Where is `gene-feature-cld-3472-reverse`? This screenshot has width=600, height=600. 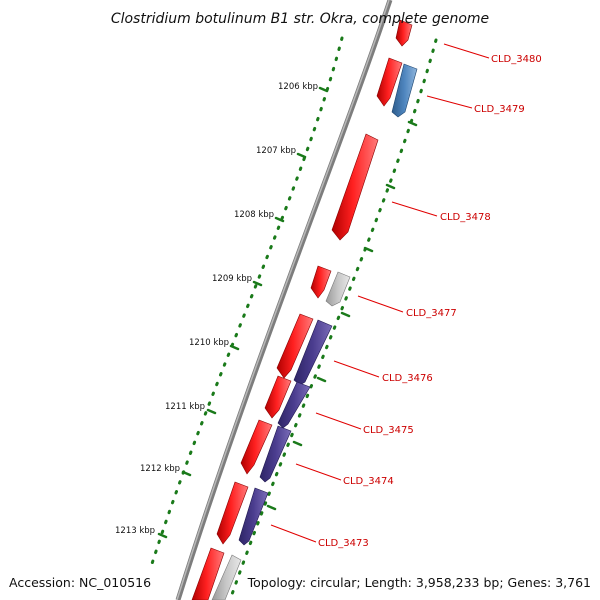 gene-feature-cld-3472-reverse is located at coordinates (226, 577).